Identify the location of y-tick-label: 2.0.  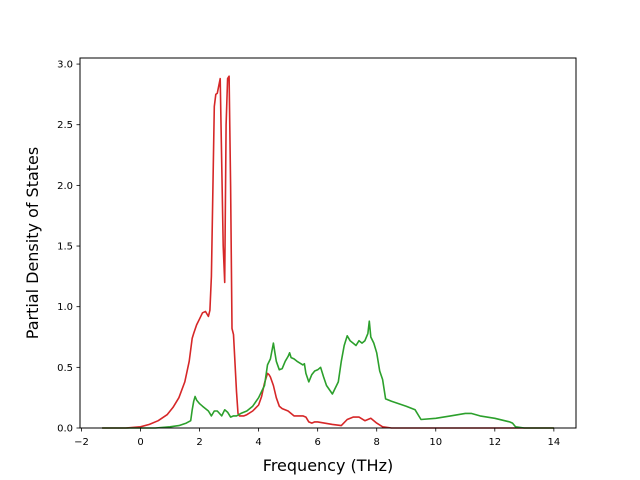
(65, 186).